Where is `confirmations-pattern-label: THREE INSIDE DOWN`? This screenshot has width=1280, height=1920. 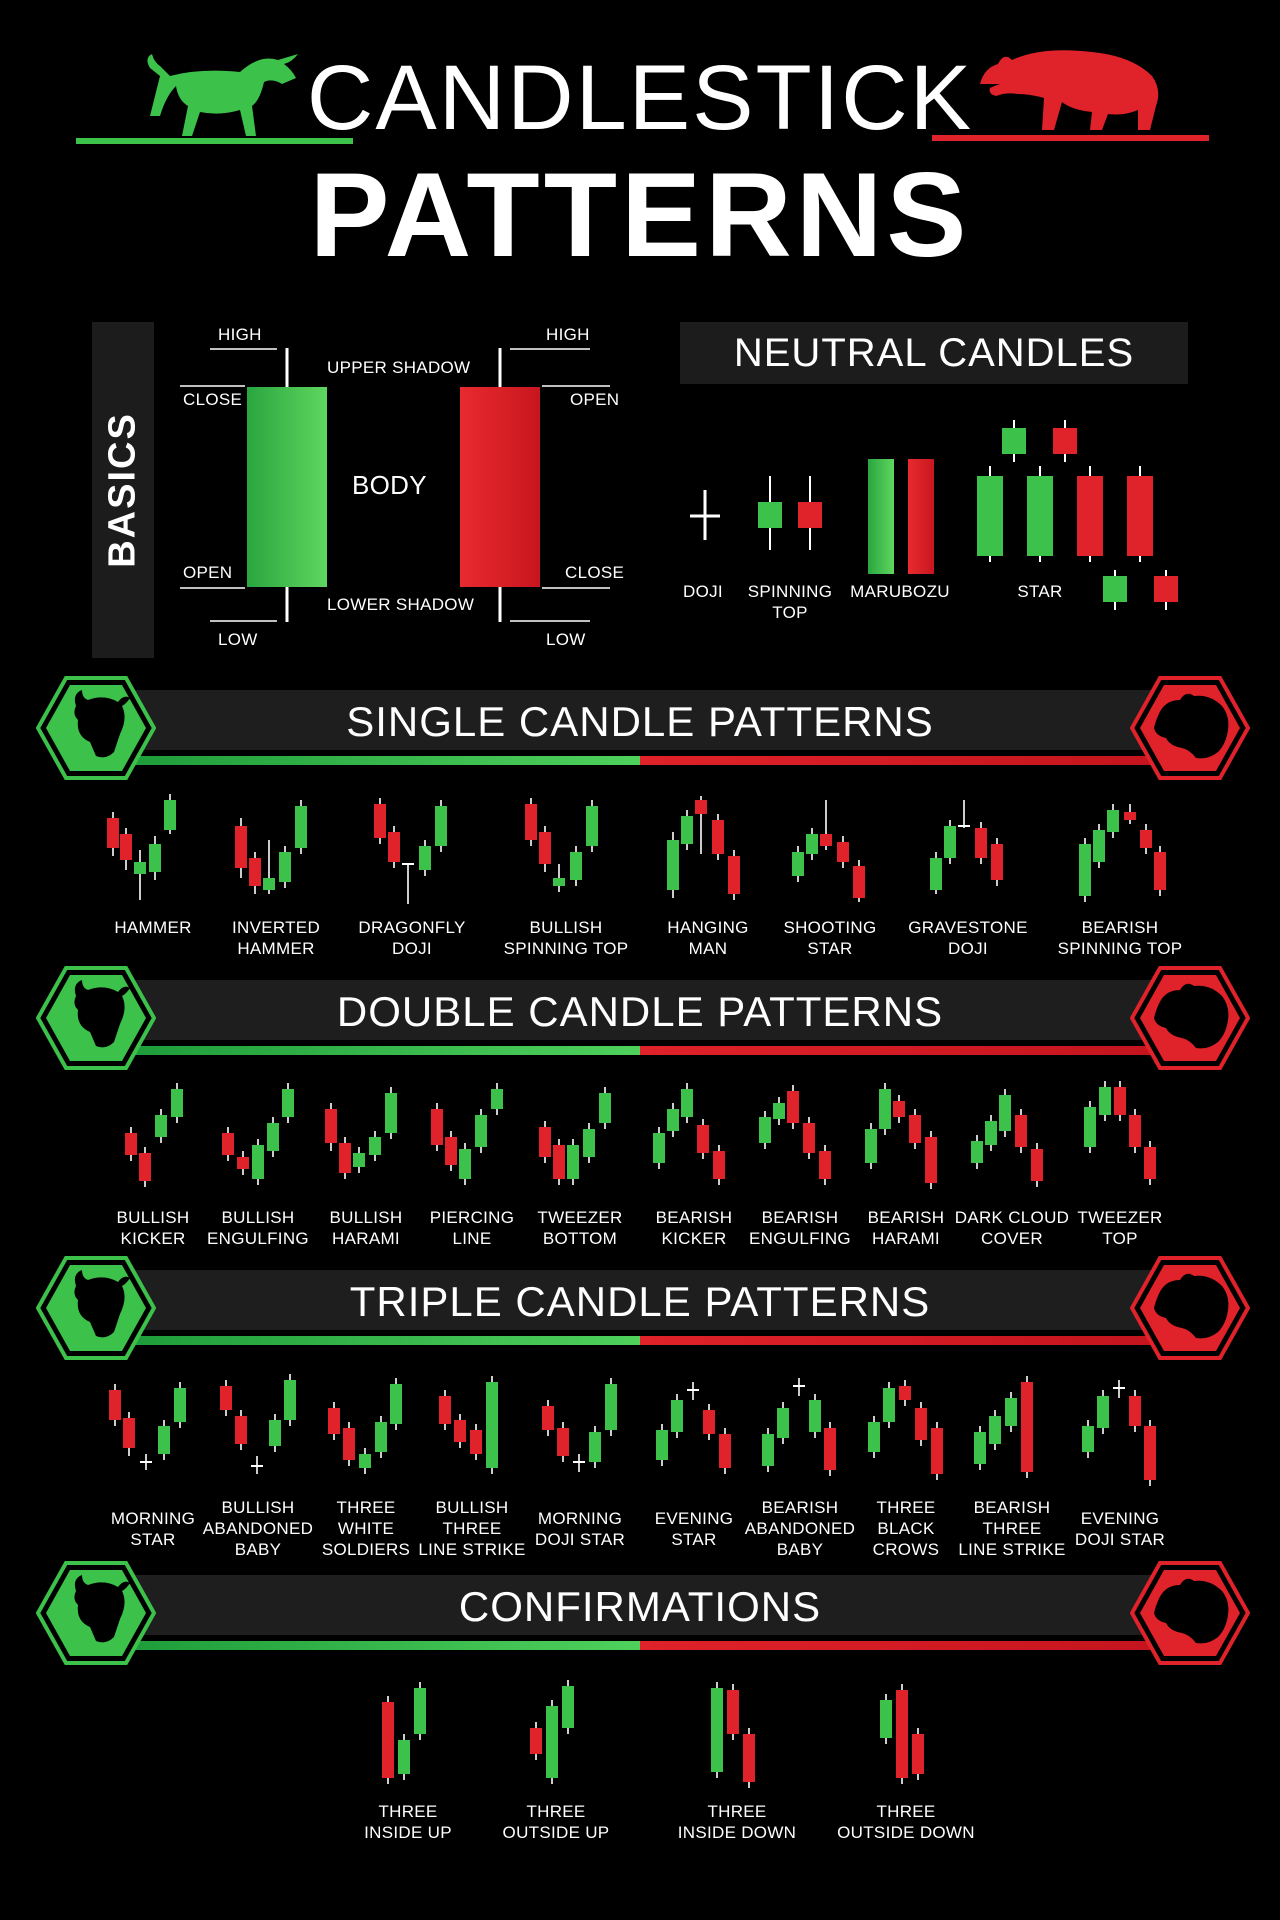 confirmations-pattern-label: THREE INSIDE DOWN is located at coordinates (737, 1822).